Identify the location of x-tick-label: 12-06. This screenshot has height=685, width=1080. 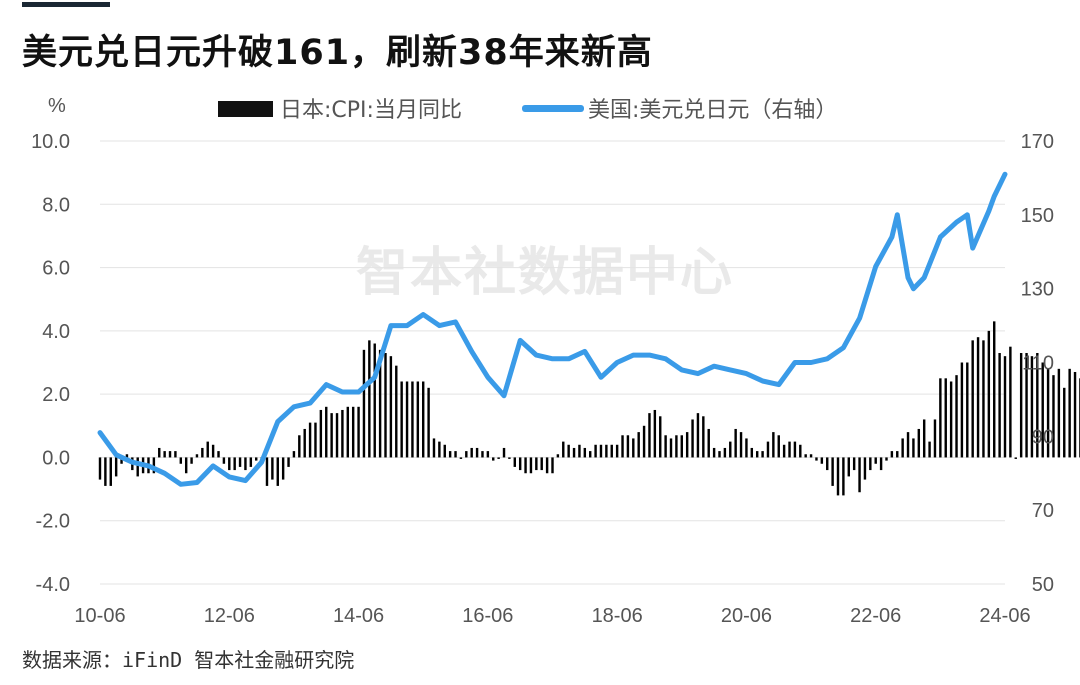
(229, 616).